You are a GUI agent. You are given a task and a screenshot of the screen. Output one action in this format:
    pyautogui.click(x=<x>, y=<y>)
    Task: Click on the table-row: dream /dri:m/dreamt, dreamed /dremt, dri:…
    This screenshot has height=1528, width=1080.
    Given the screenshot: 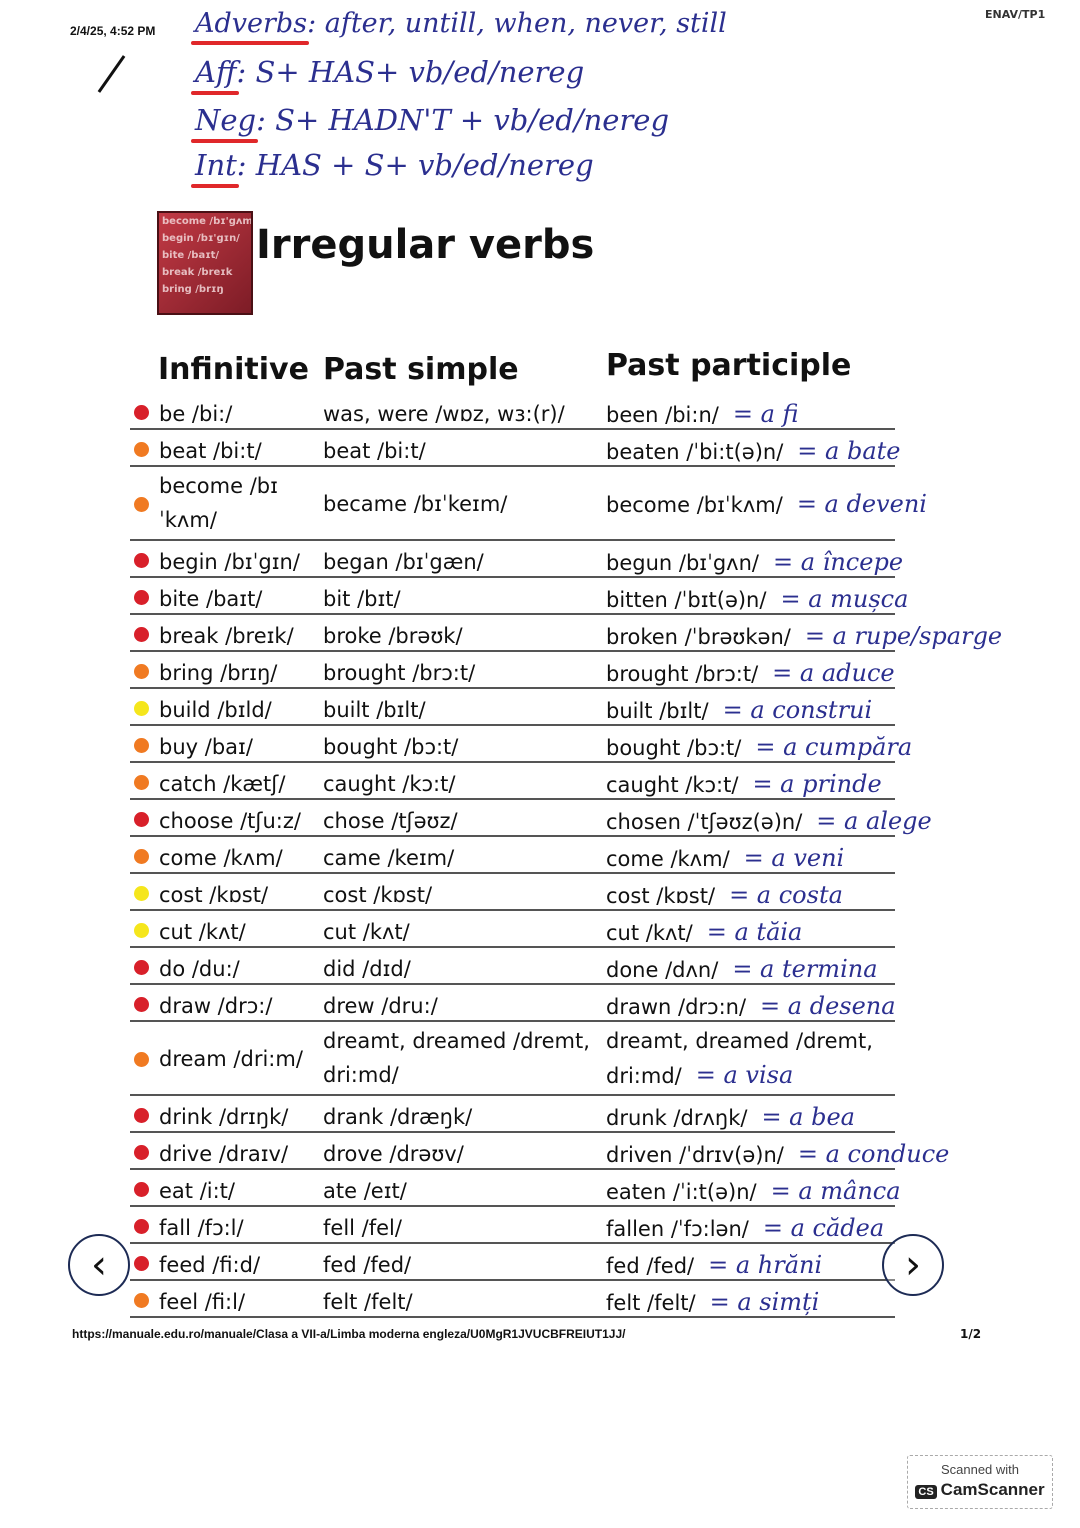 What is the action you would take?
    pyautogui.click(x=512, y=1059)
    